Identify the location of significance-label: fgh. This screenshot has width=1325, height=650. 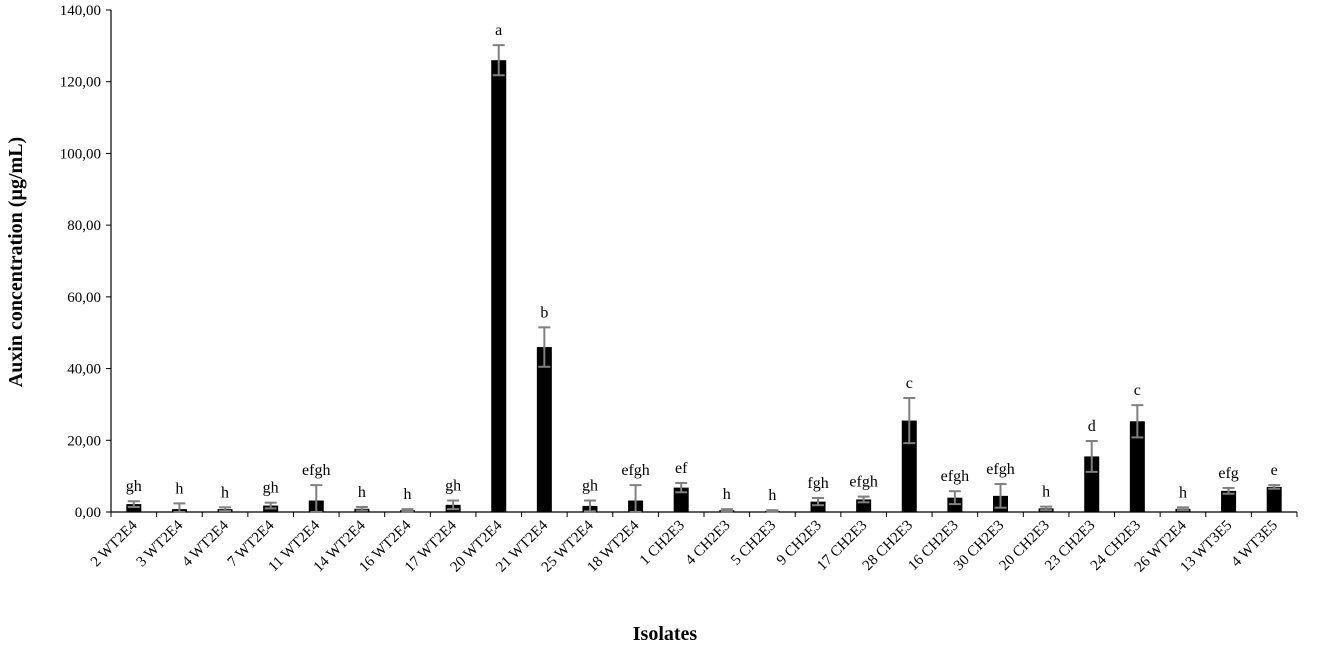
(817, 483).